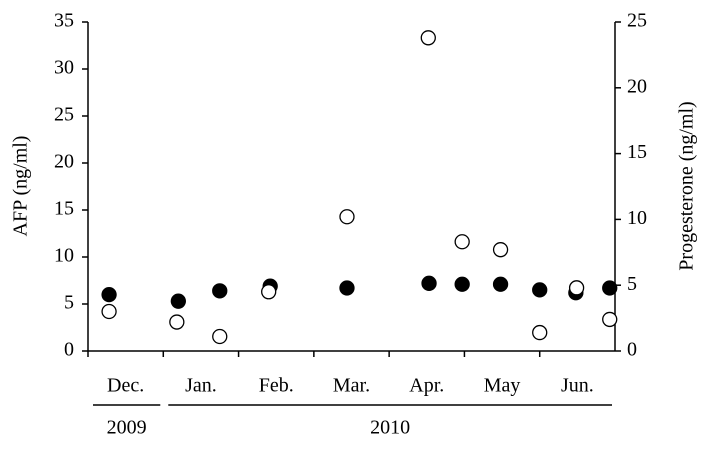 The width and height of the screenshot is (708, 450). I want to click on x-tick-label: May, so click(502, 386).